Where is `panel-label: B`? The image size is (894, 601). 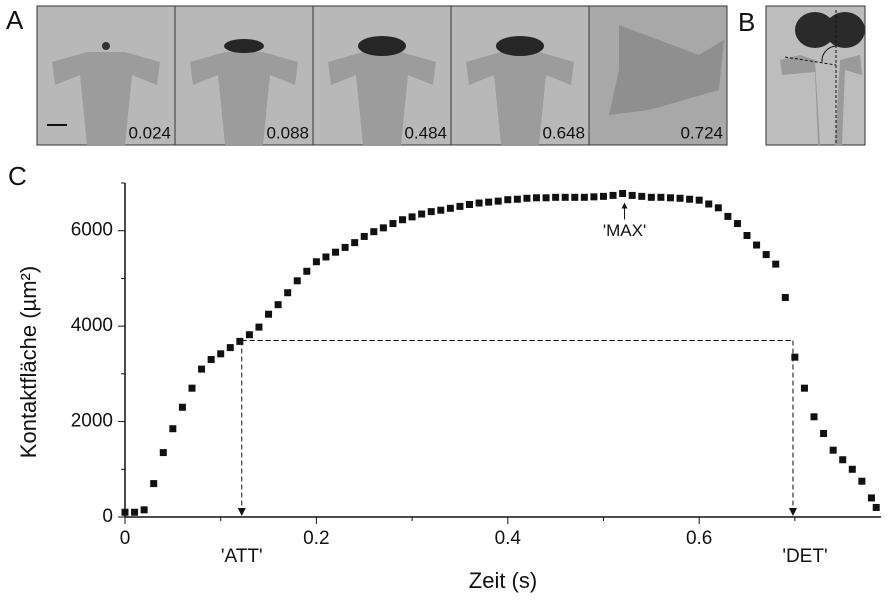
panel-label: B is located at coordinates (746, 22).